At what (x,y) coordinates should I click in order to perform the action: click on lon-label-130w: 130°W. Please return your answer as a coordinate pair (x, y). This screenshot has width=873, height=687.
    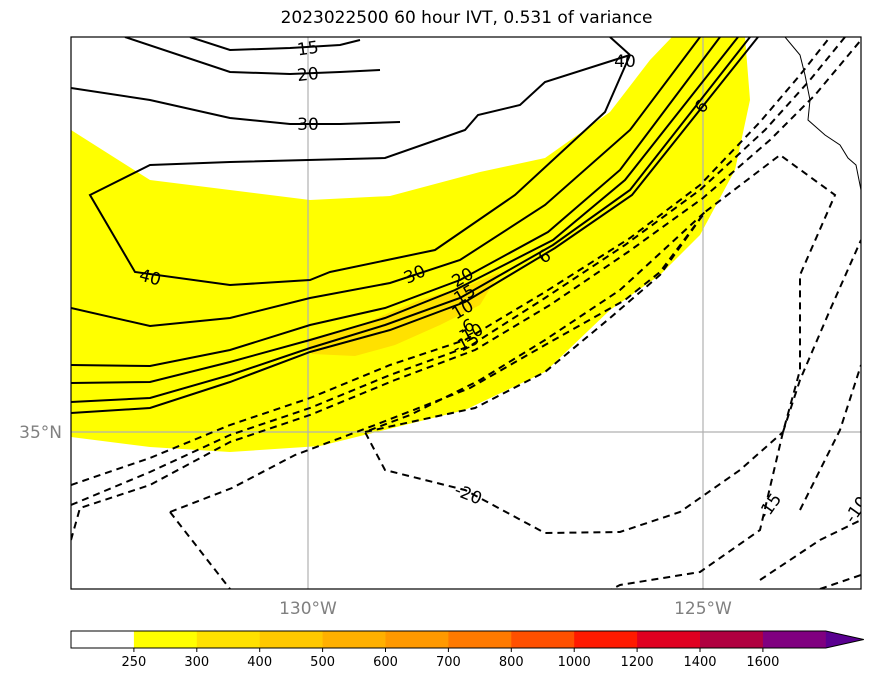
    Looking at the image, I should click on (308, 609).